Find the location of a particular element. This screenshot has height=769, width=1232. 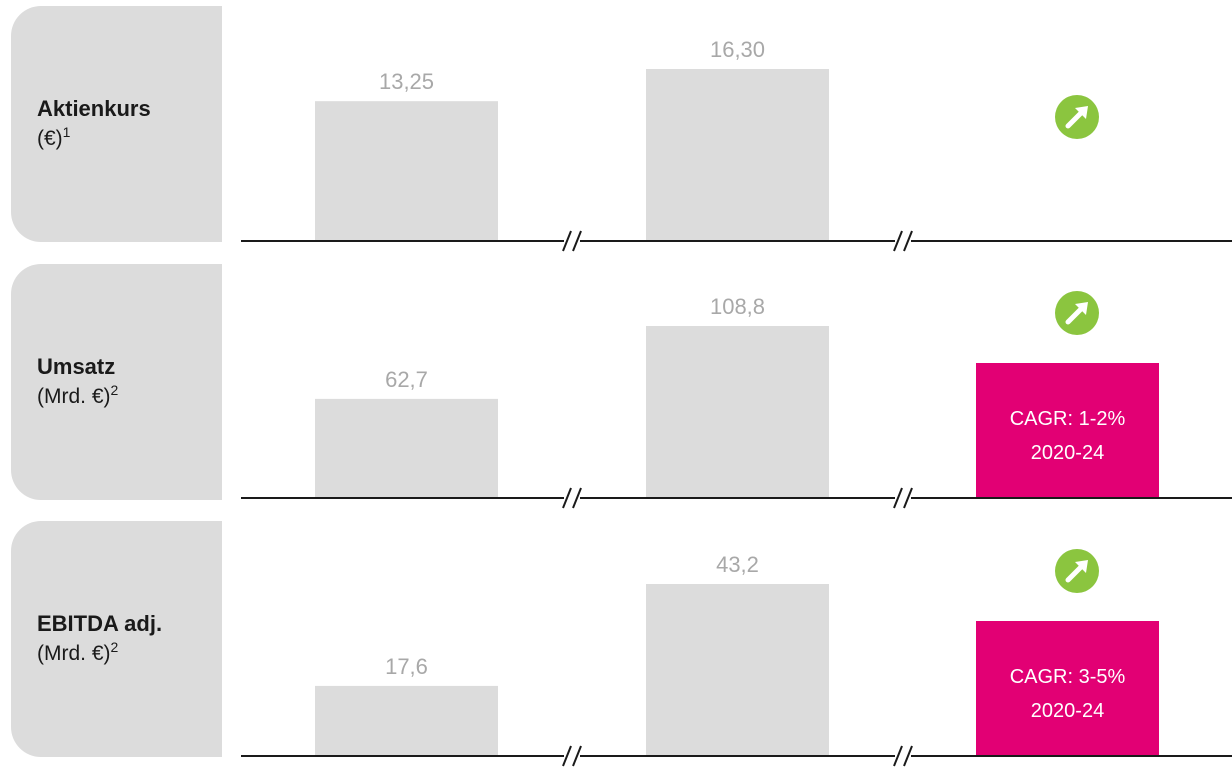

footnote-marker: 1 is located at coordinates (66, 132).